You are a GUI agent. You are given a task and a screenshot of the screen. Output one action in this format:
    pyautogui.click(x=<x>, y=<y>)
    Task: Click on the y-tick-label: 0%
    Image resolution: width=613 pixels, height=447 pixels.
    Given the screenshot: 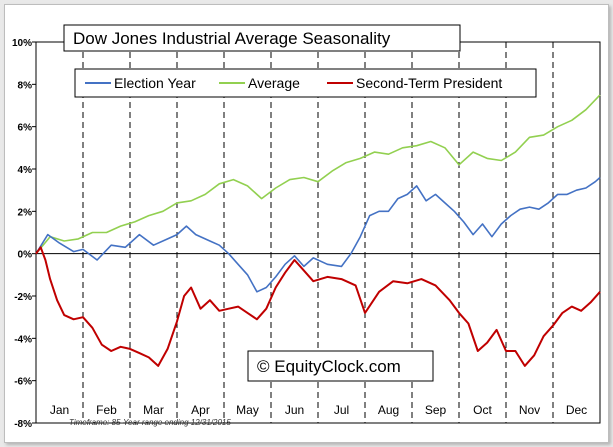 What is the action you would take?
    pyautogui.click(x=25, y=255)
    